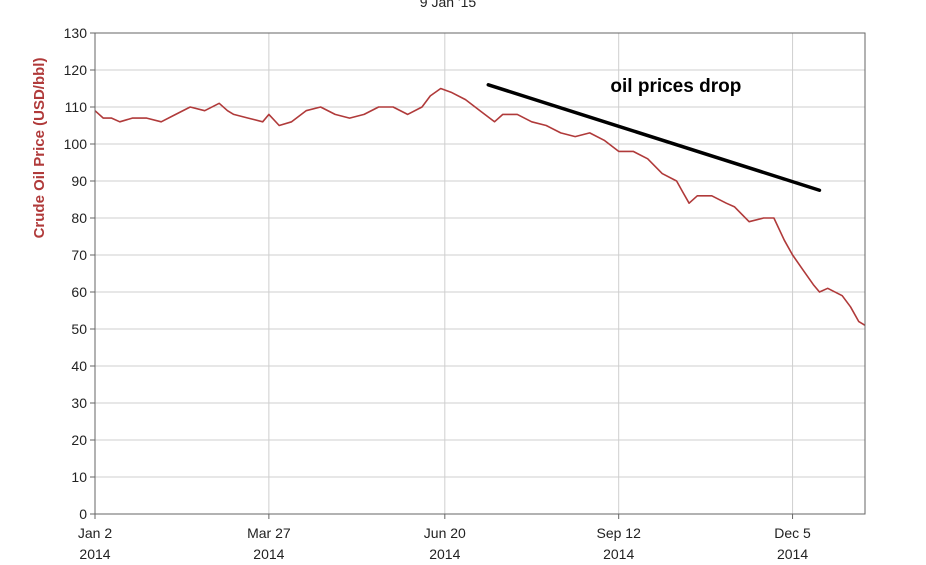  I want to click on annotation-text: oil prices drop, so click(675, 86).